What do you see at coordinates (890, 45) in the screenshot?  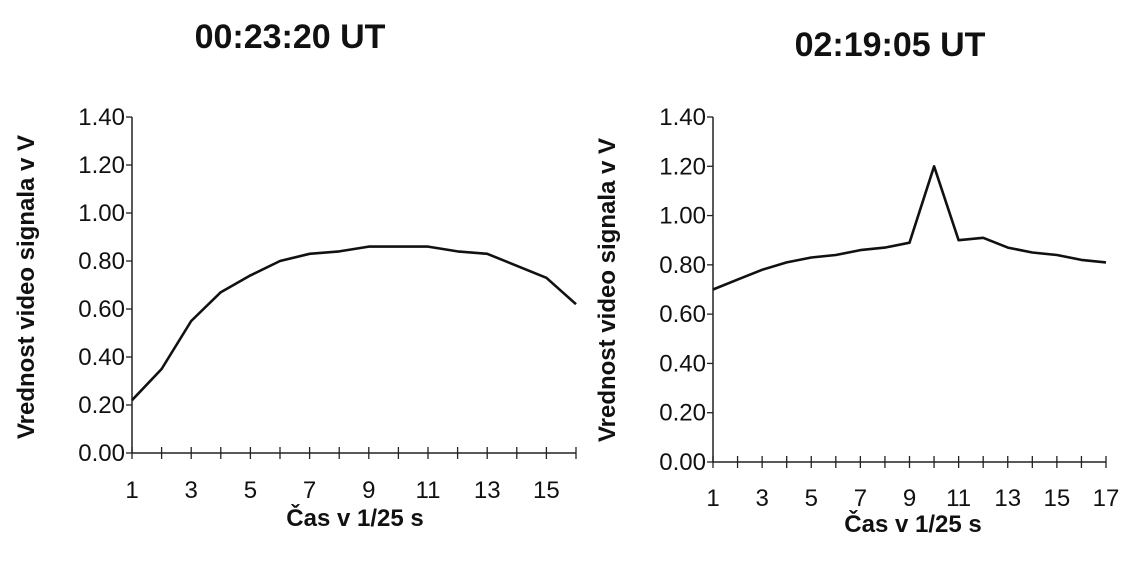 I see `chart-title: 02:19:05 UT` at bounding box center [890, 45].